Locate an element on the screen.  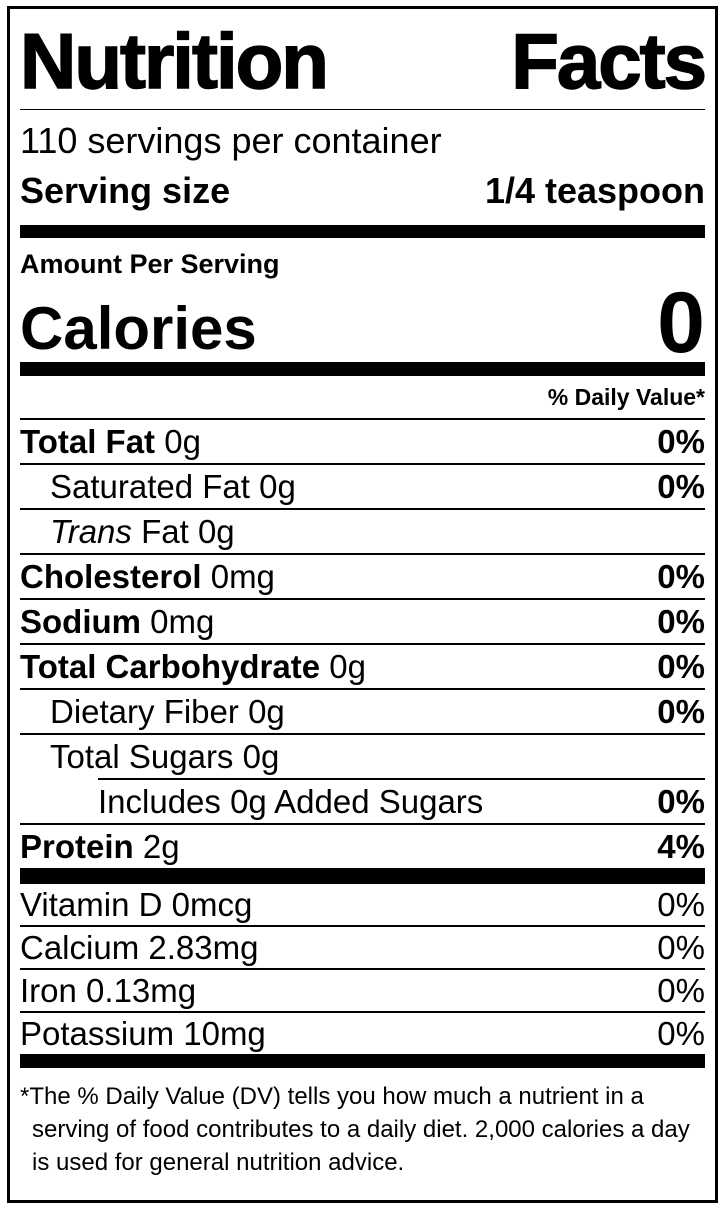
label-title: Nutrition Facts is located at coordinates (363, 59).